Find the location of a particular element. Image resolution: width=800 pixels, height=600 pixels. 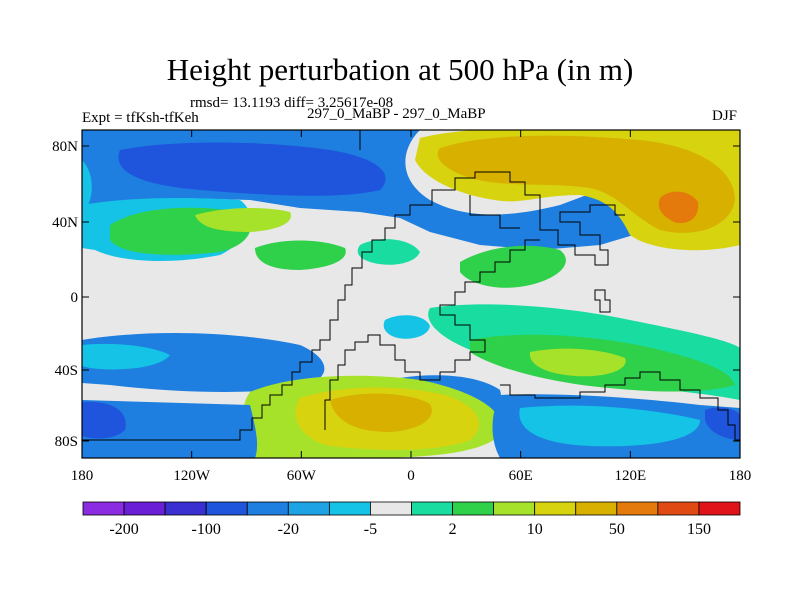

contour-weak-negative-equator is located at coordinates (406, 327).